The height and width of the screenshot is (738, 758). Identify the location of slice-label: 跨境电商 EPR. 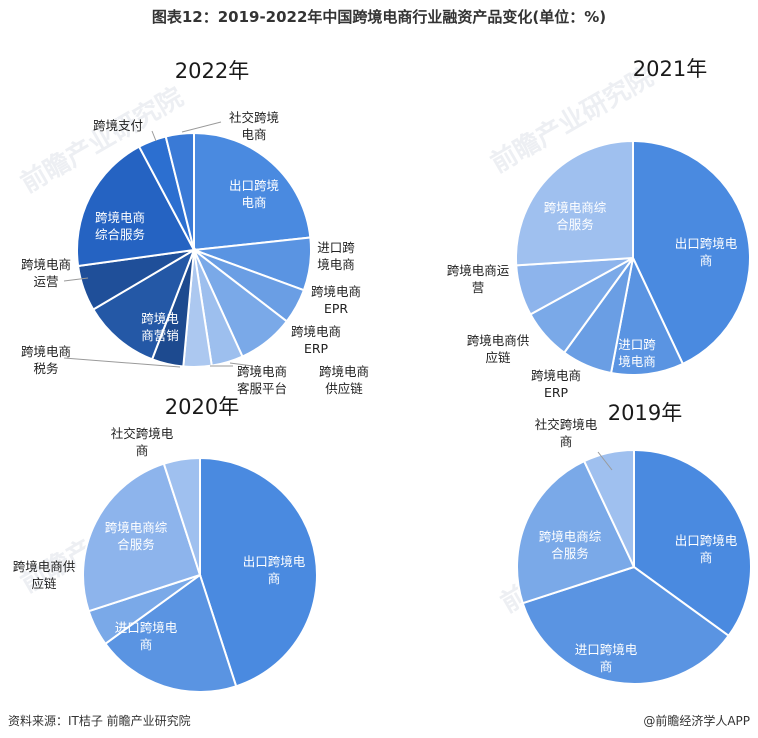
(336, 300).